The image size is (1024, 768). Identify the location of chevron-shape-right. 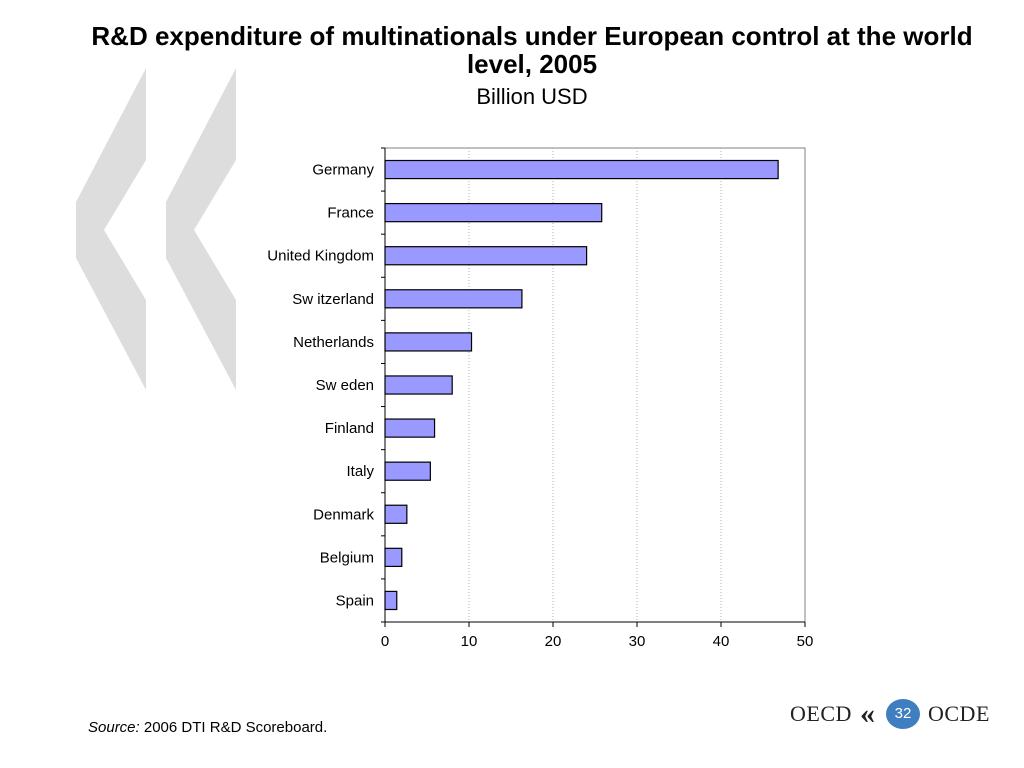
(201, 229).